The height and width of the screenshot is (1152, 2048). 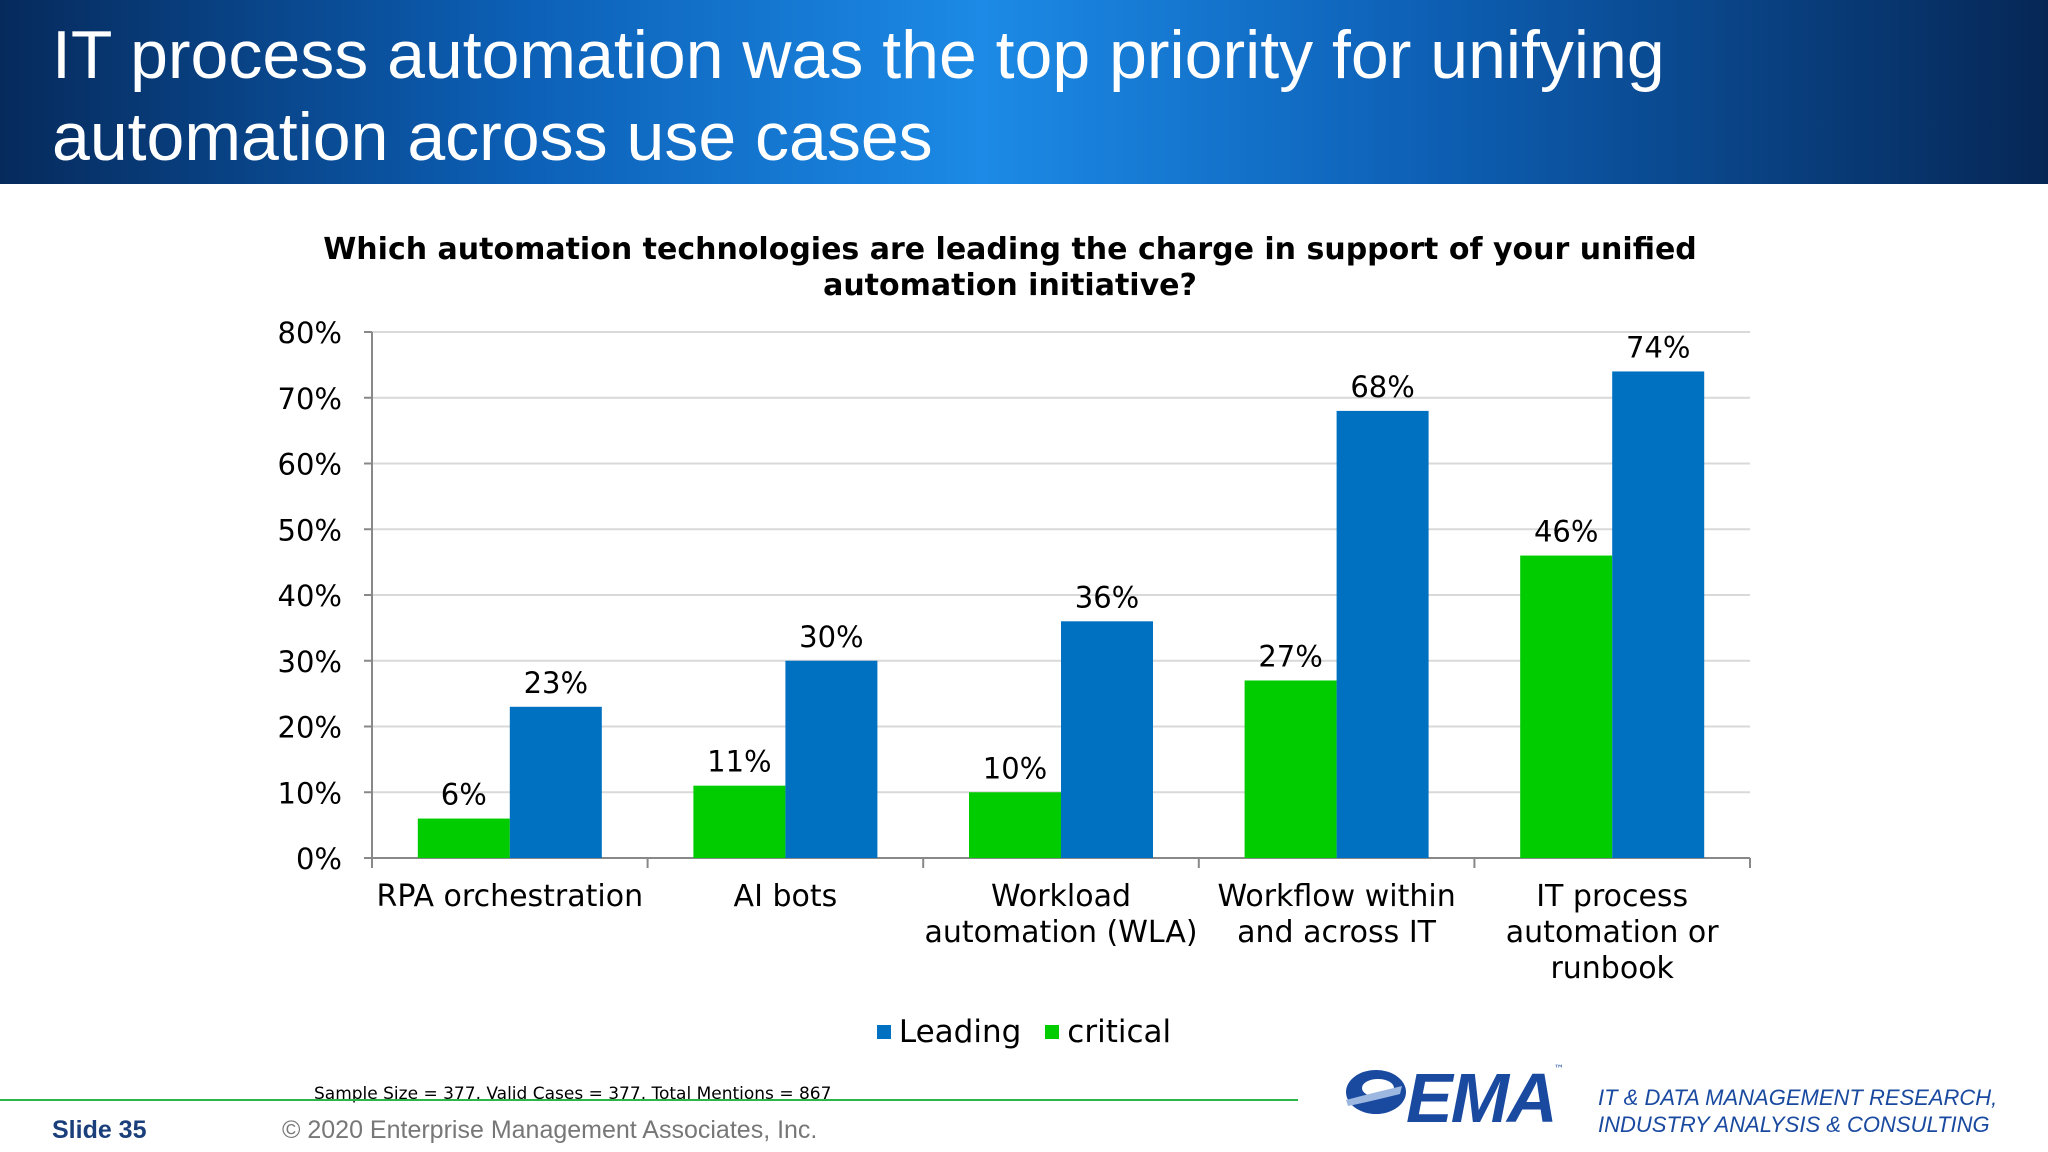 What do you see at coordinates (310, 662) in the screenshot?
I see `y-tick-label: 30%` at bounding box center [310, 662].